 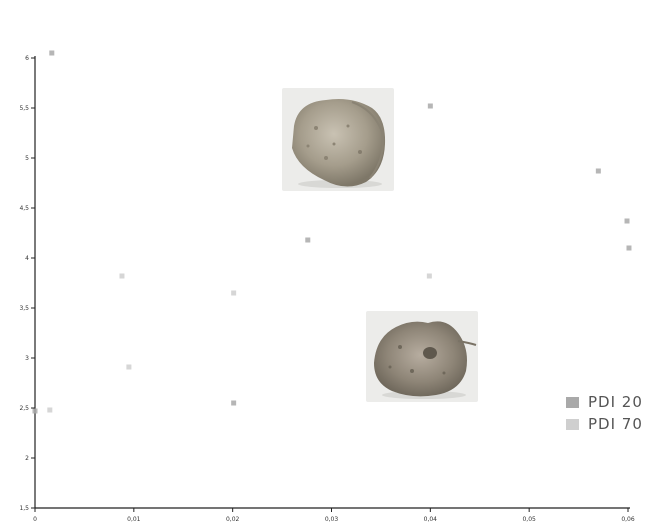 What do you see at coordinates (24, 208) in the screenshot?
I see `y-tick-label: 4,5` at bounding box center [24, 208].